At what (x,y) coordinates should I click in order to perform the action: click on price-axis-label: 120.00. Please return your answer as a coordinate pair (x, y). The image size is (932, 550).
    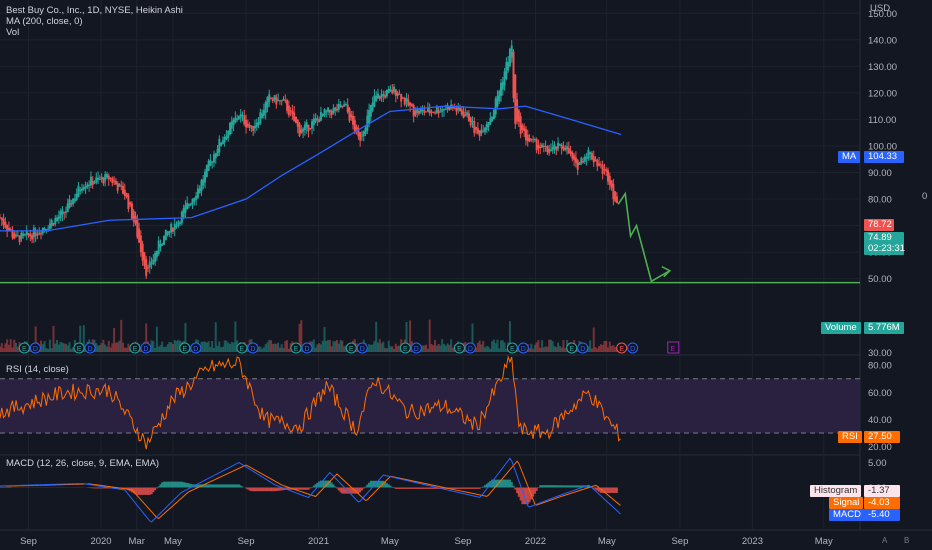
    Looking at the image, I should click on (882, 93).